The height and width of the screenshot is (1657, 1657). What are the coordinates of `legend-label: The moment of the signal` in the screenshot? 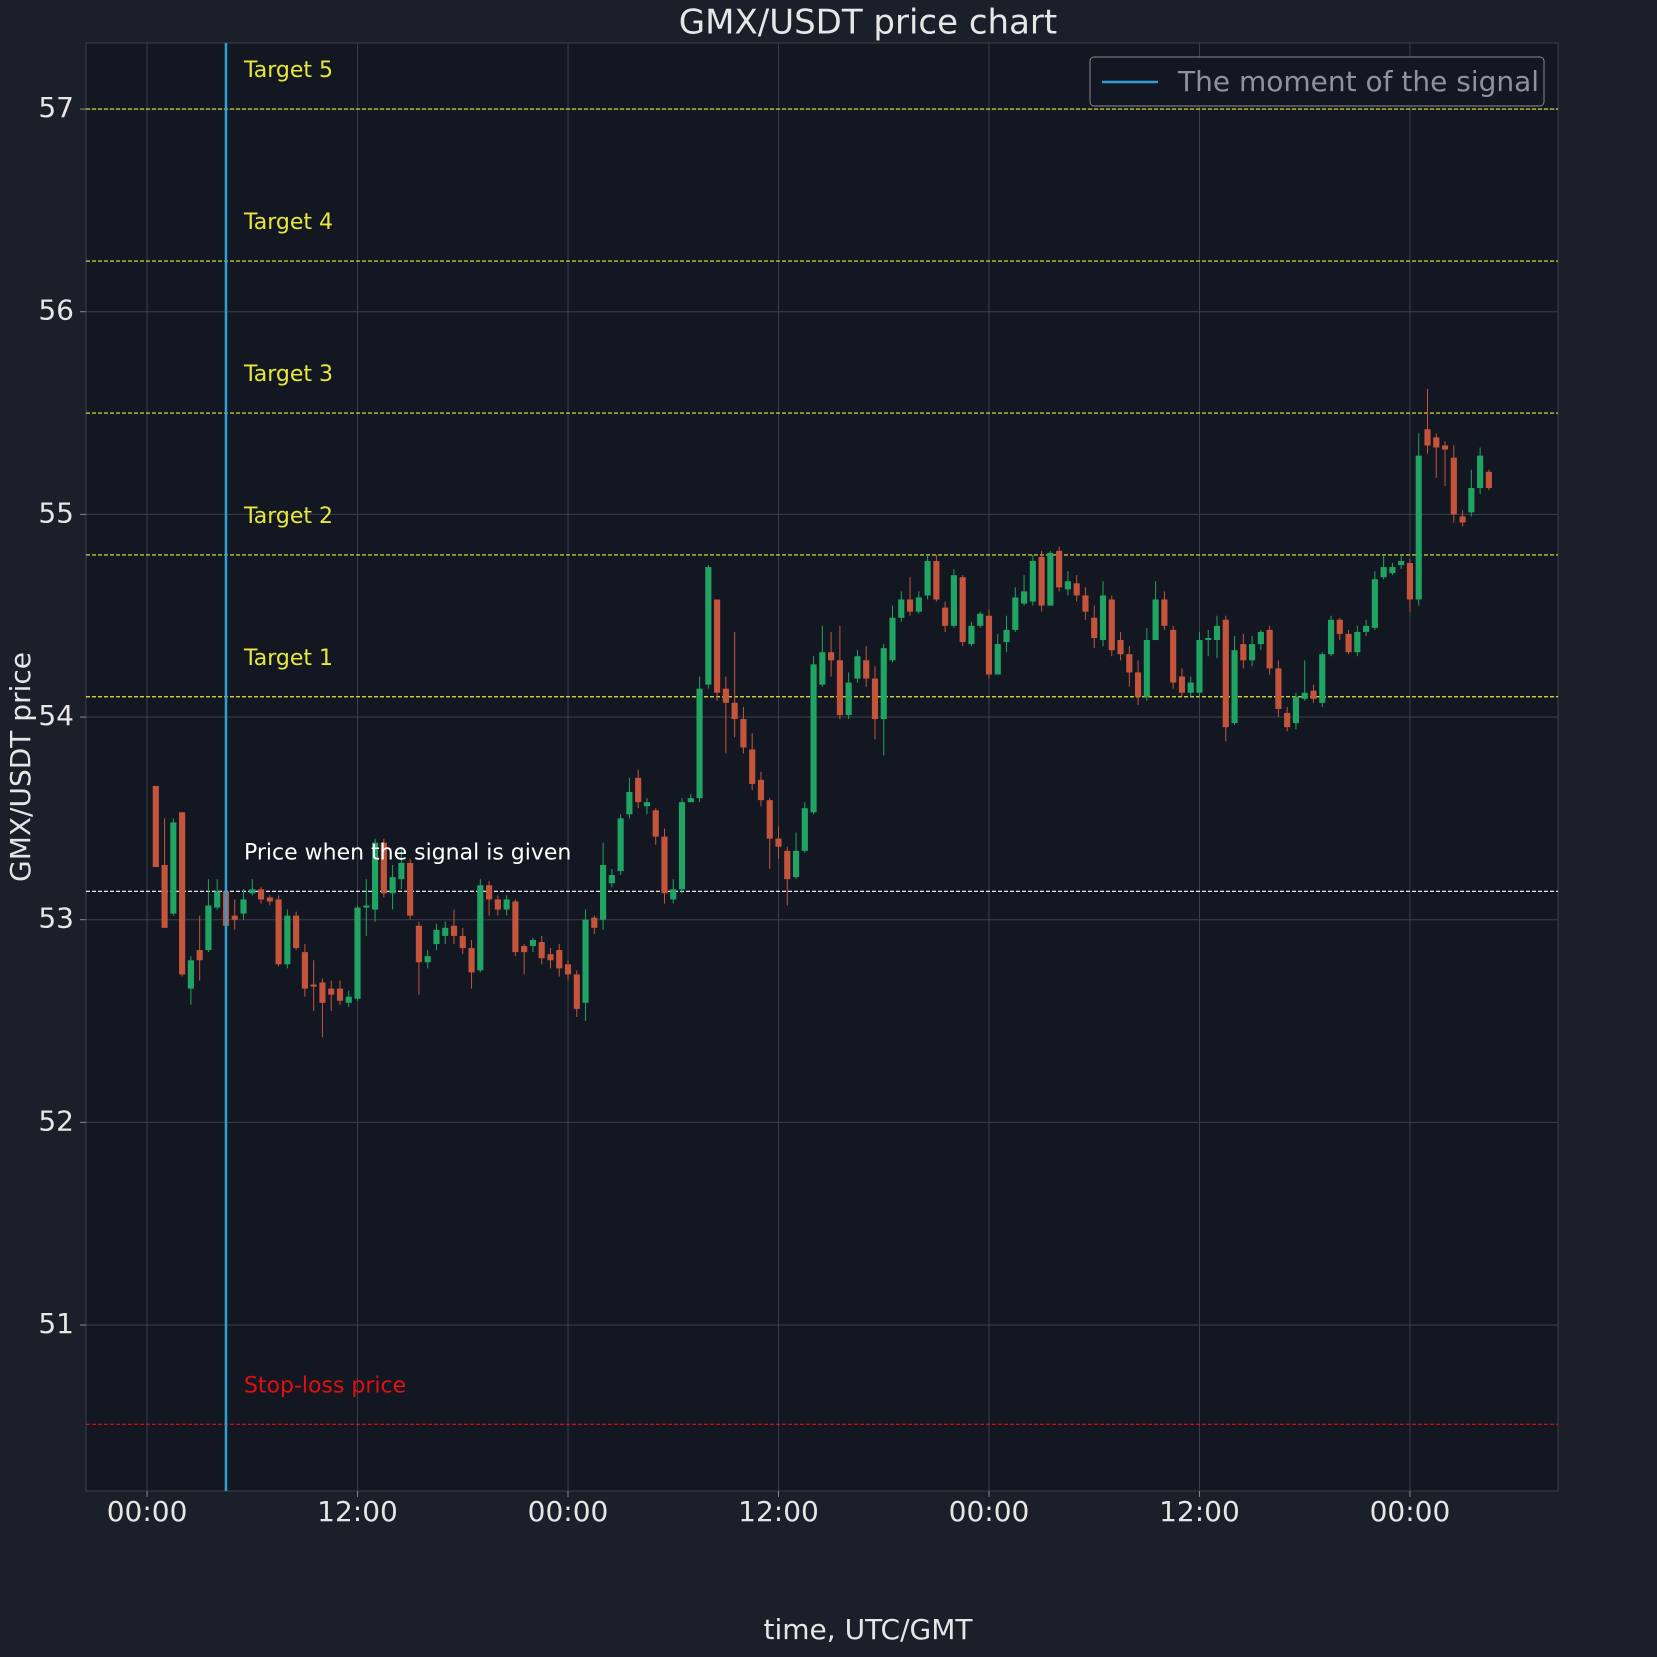 It's located at (1358, 81).